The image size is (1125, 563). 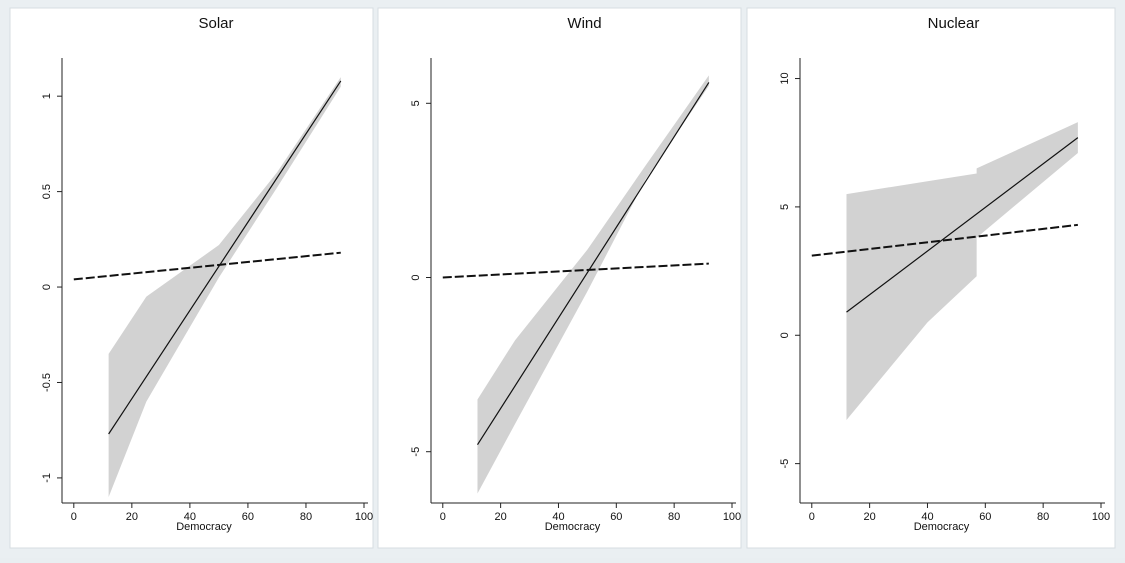 What do you see at coordinates (47, 382) in the screenshot?
I see `y-tick-label: -0.5` at bounding box center [47, 382].